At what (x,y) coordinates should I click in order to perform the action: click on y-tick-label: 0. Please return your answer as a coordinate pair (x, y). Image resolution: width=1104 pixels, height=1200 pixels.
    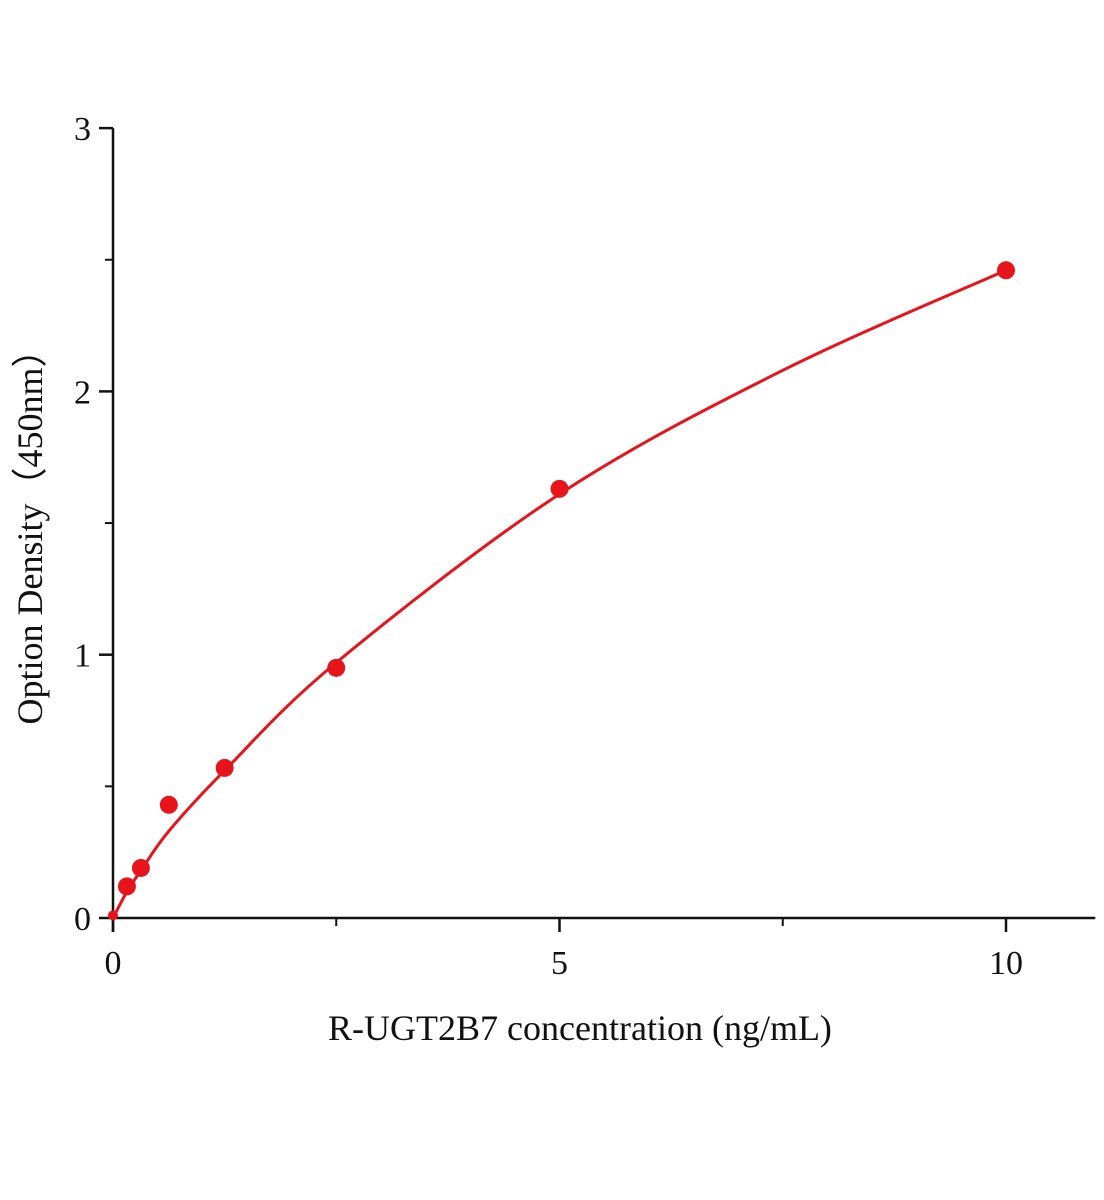
    Looking at the image, I should click on (82, 919).